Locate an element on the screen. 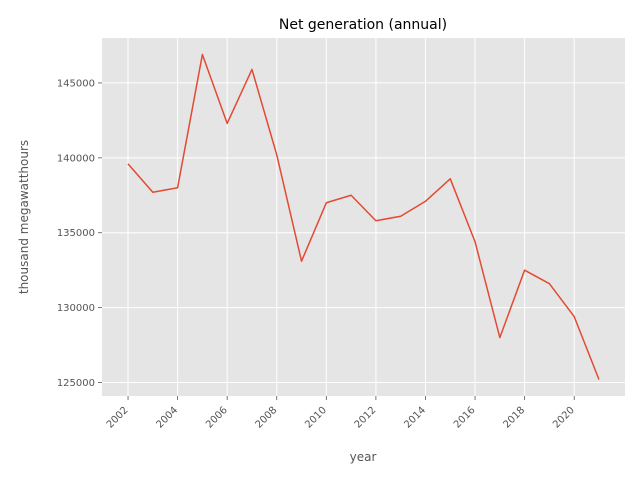  y-axis: 125000 130000 135000 140000 145000 is located at coordinates (79, 233).